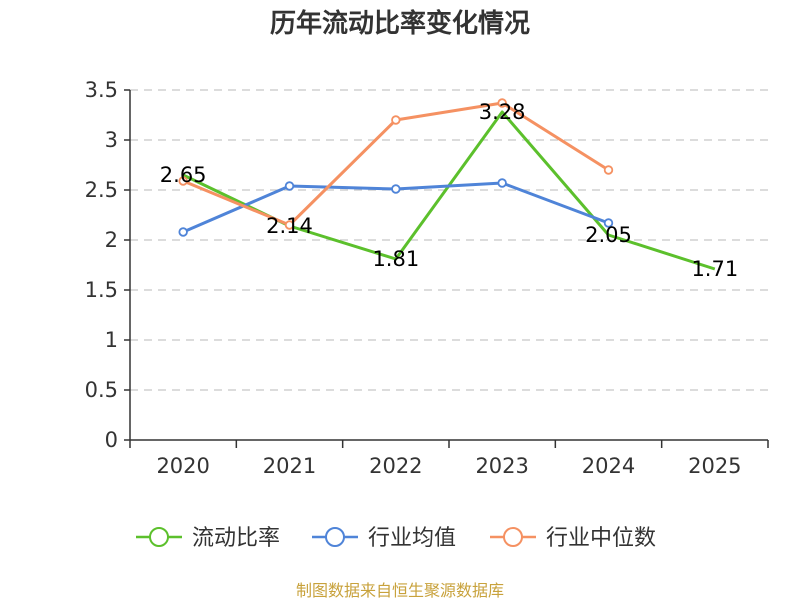 Image resolution: width=800 pixels, height=600 pixels. I want to click on series-2-point-2020, so click(183, 181).